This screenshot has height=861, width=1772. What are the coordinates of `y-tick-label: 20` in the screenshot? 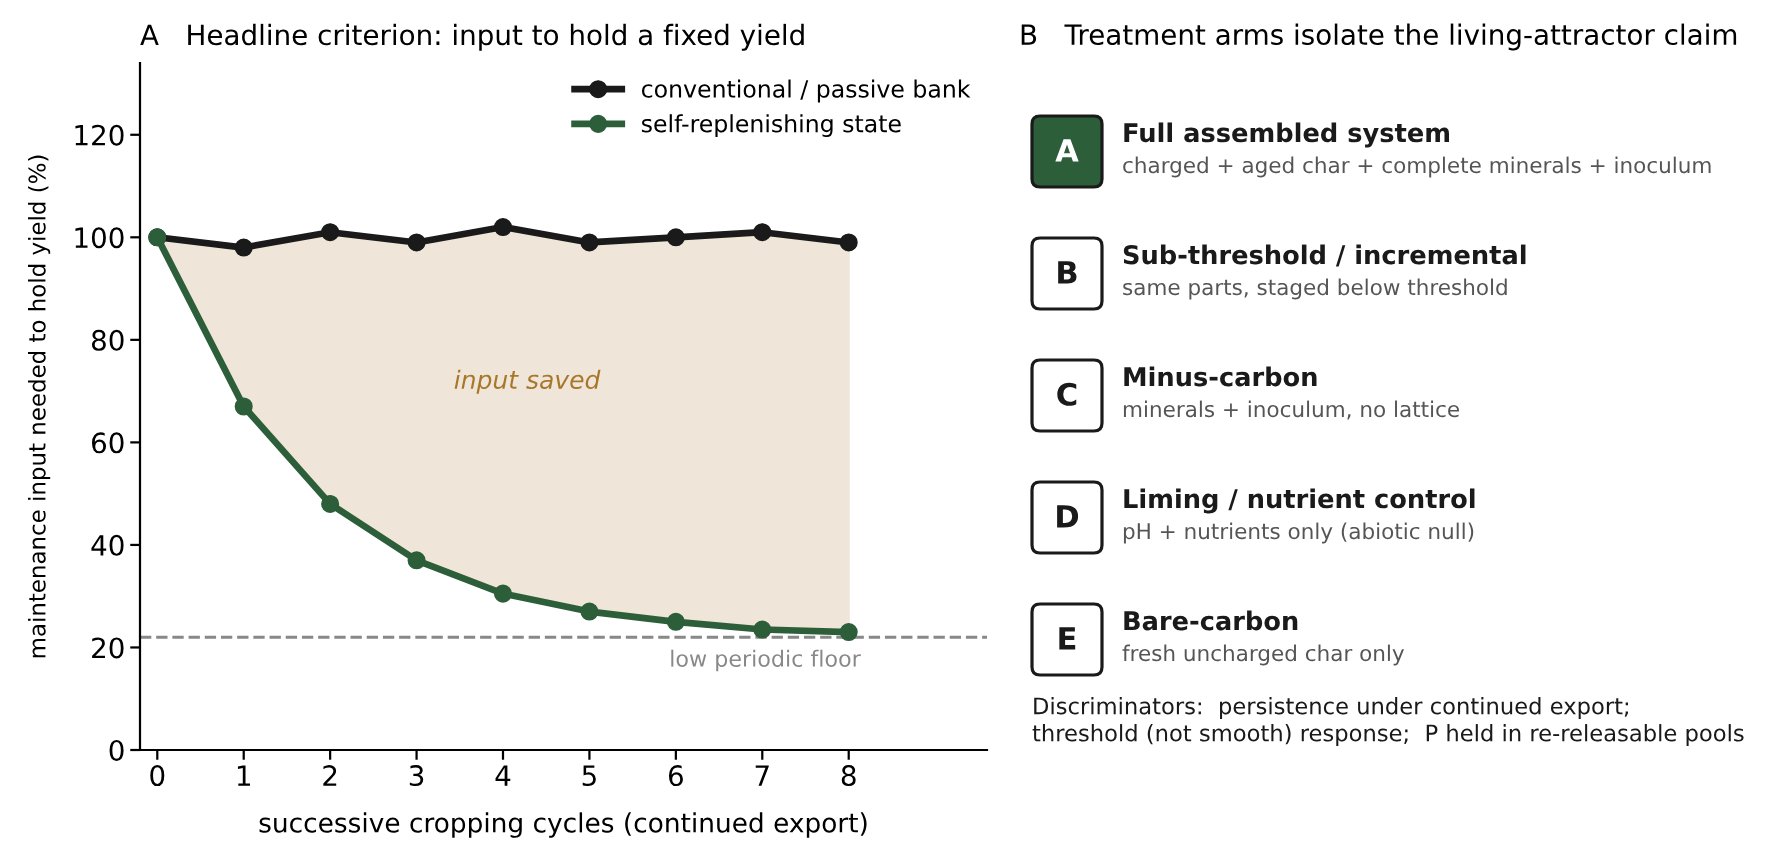 It's located at (108, 648).